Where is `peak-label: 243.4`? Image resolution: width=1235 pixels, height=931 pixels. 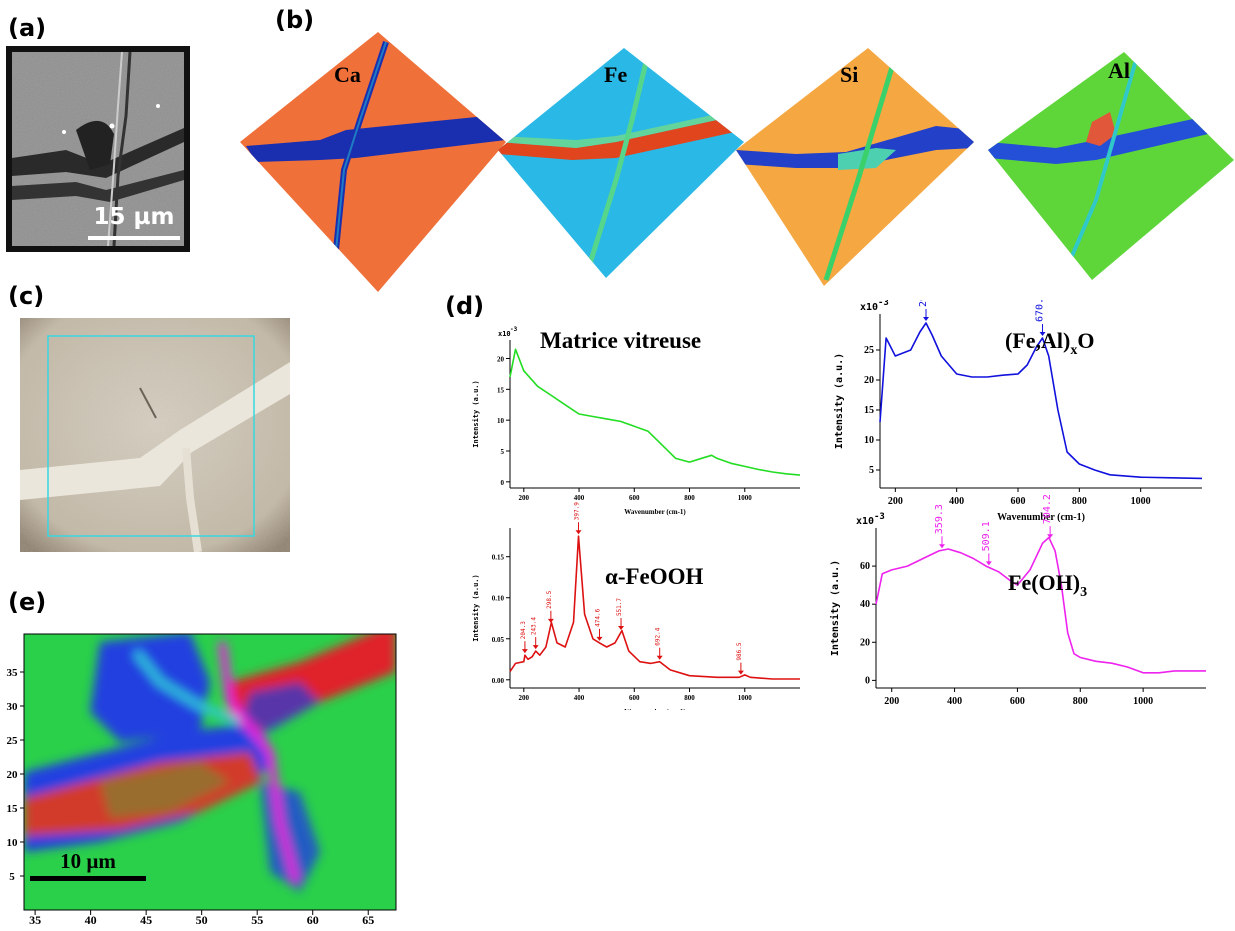
peak-label: 243.4 is located at coordinates (534, 626).